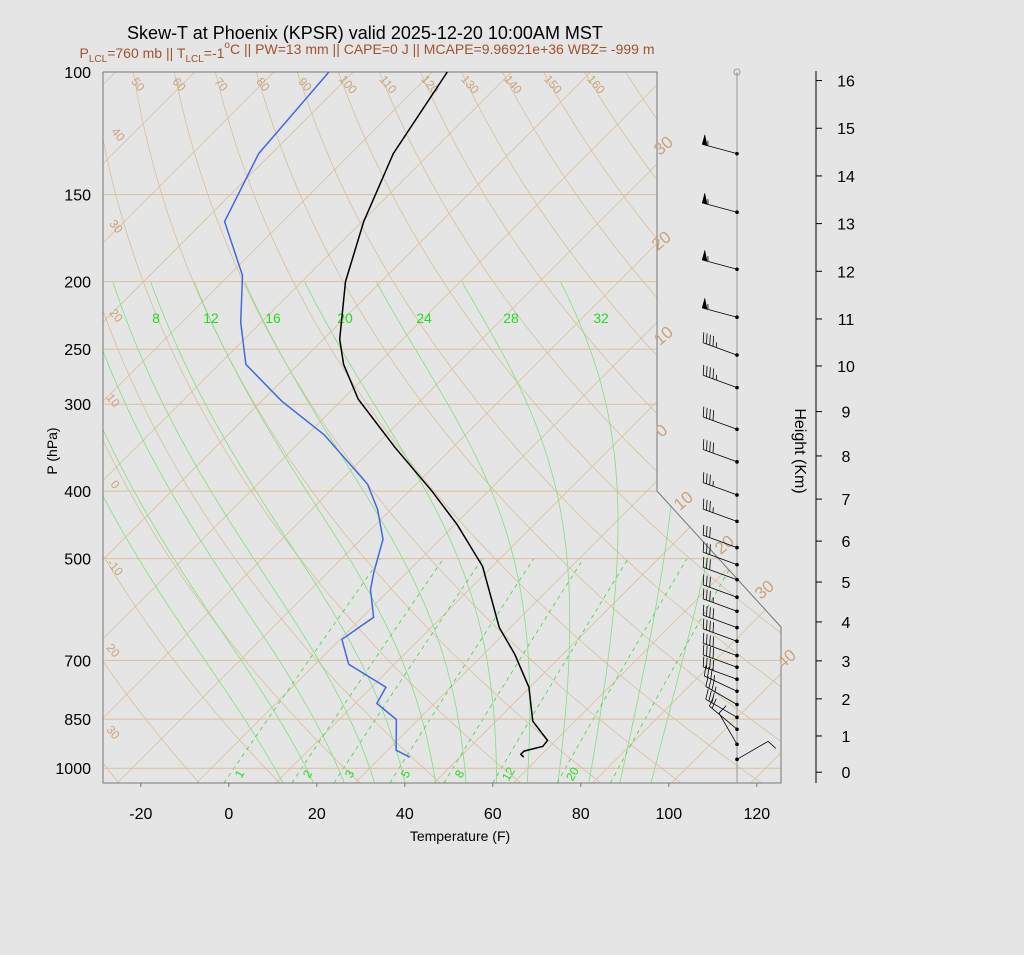  What do you see at coordinates (596, 84) in the screenshot?
I see `adiabat-label: 160` at bounding box center [596, 84].